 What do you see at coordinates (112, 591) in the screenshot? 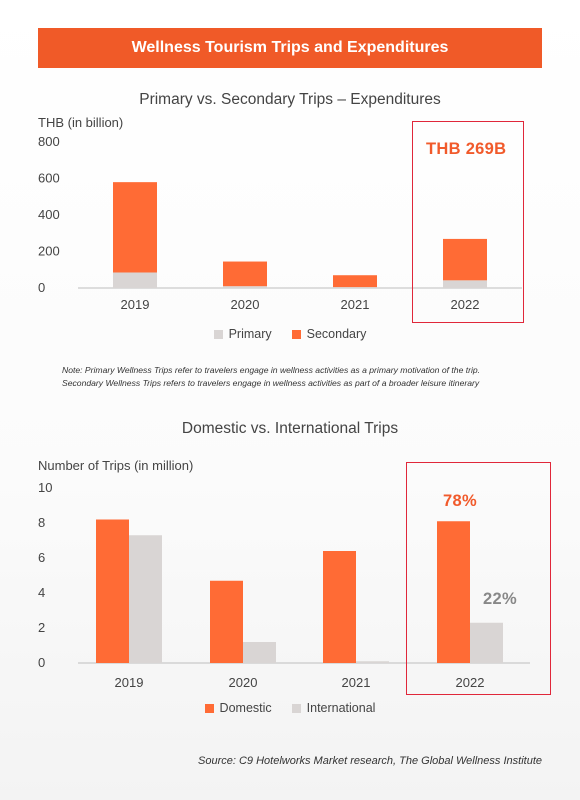
I see `chart2-bar-domestic-2019` at bounding box center [112, 591].